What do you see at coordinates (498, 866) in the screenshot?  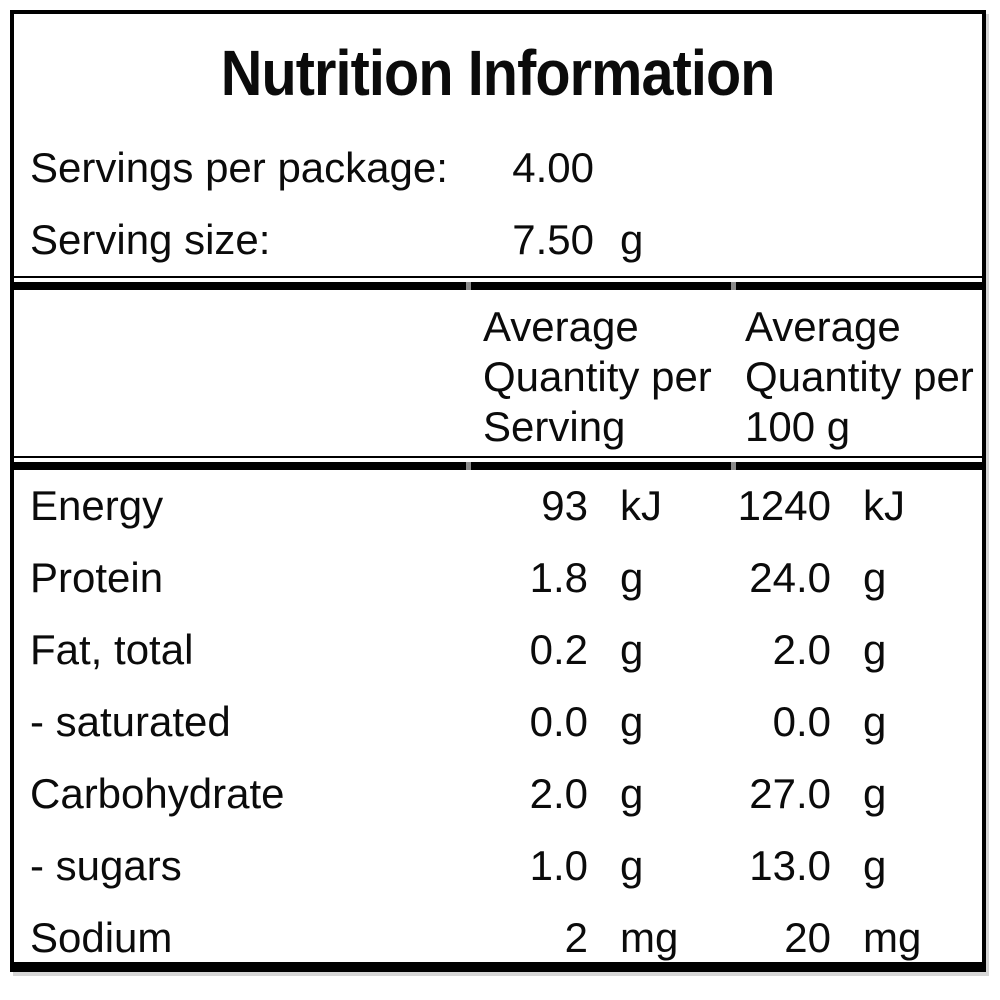 I see `nutrient-row: - sugars 1.0 g 13.0 g` at bounding box center [498, 866].